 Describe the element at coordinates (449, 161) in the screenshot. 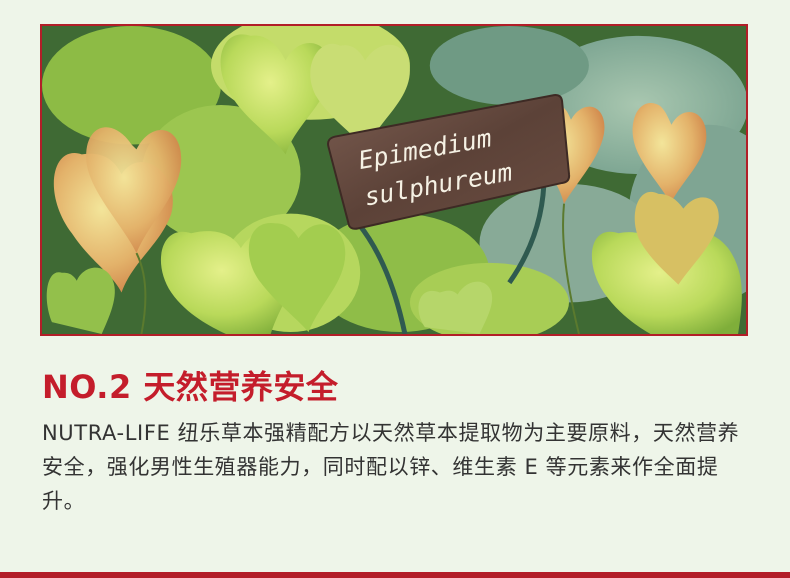

I see `plant-label-sign` at that location.